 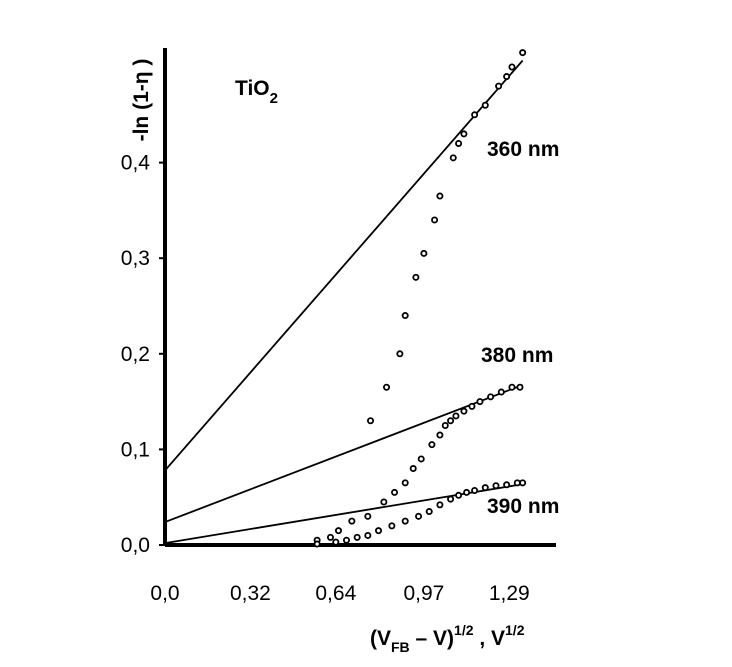 I want to click on y-tick-label: 0,1, so click(x=135, y=449).